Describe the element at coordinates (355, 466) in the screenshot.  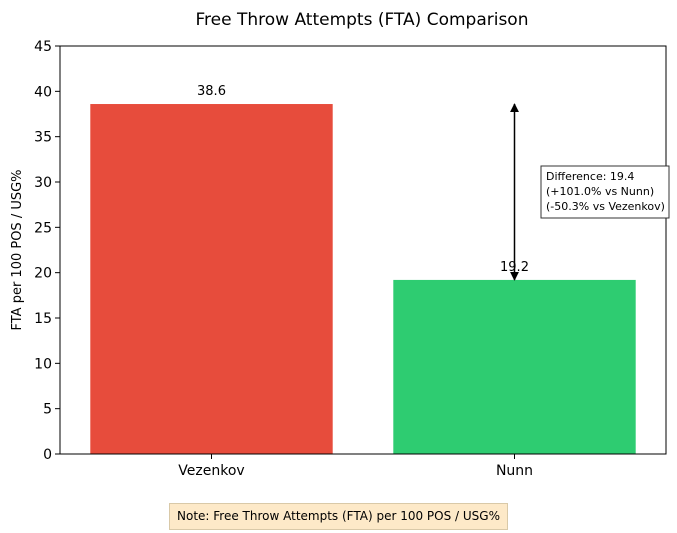
I see `x-axis: Vezenkov Nunn` at that location.